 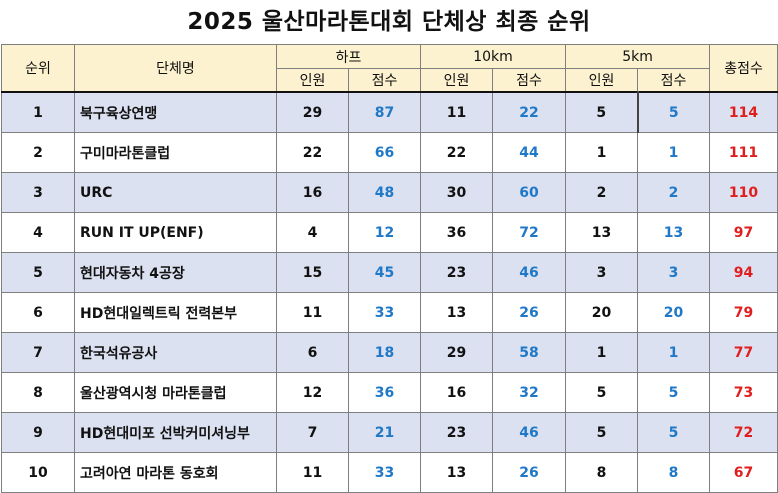 I want to click on cell-half-score: 12, so click(x=384, y=232).